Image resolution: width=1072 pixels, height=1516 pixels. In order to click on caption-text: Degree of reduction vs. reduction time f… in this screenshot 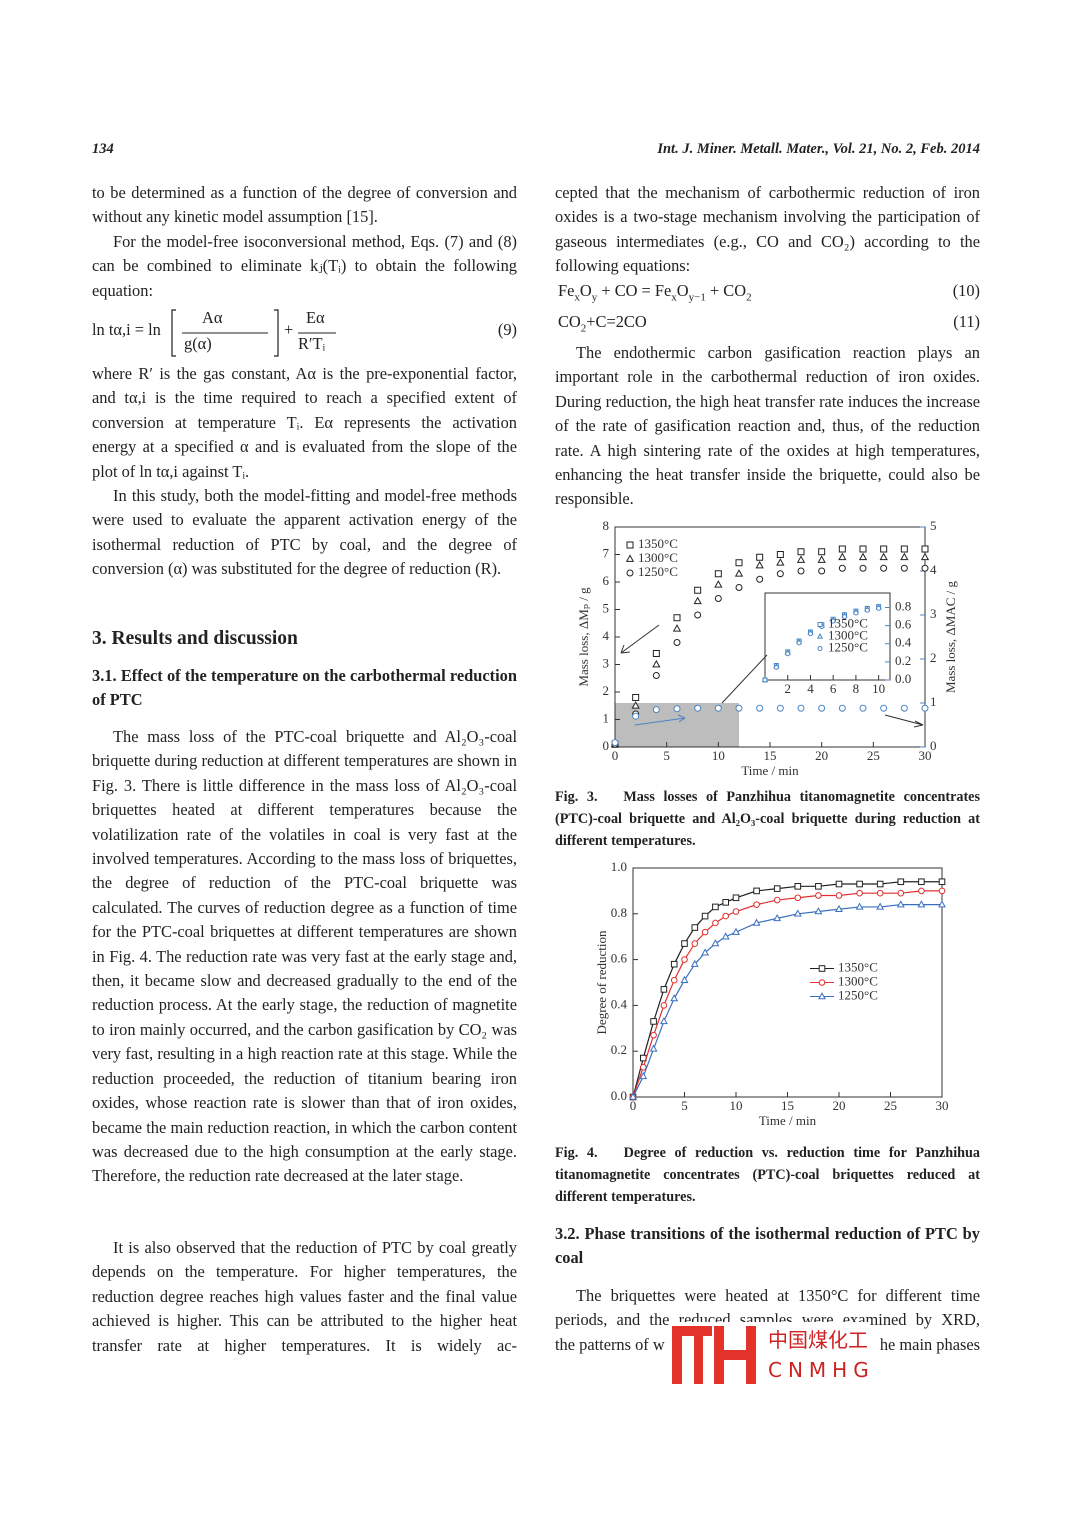, I will do `click(768, 1175)`.